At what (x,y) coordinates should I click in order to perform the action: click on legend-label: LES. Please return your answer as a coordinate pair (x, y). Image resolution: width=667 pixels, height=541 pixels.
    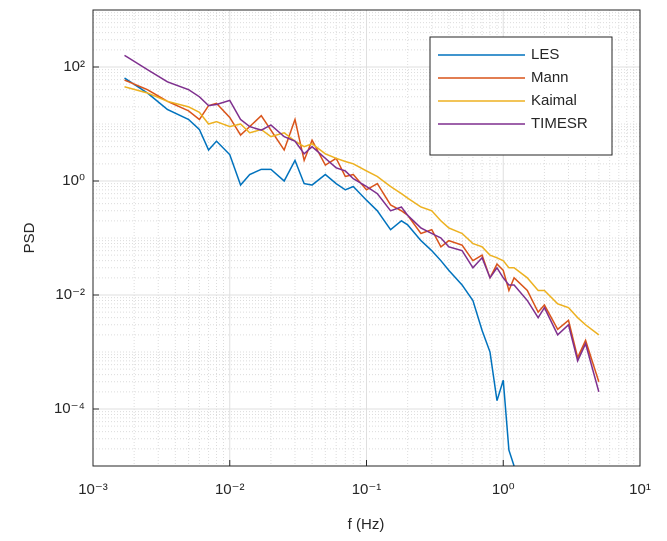
    Looking at the image, I should click on (545, 54).